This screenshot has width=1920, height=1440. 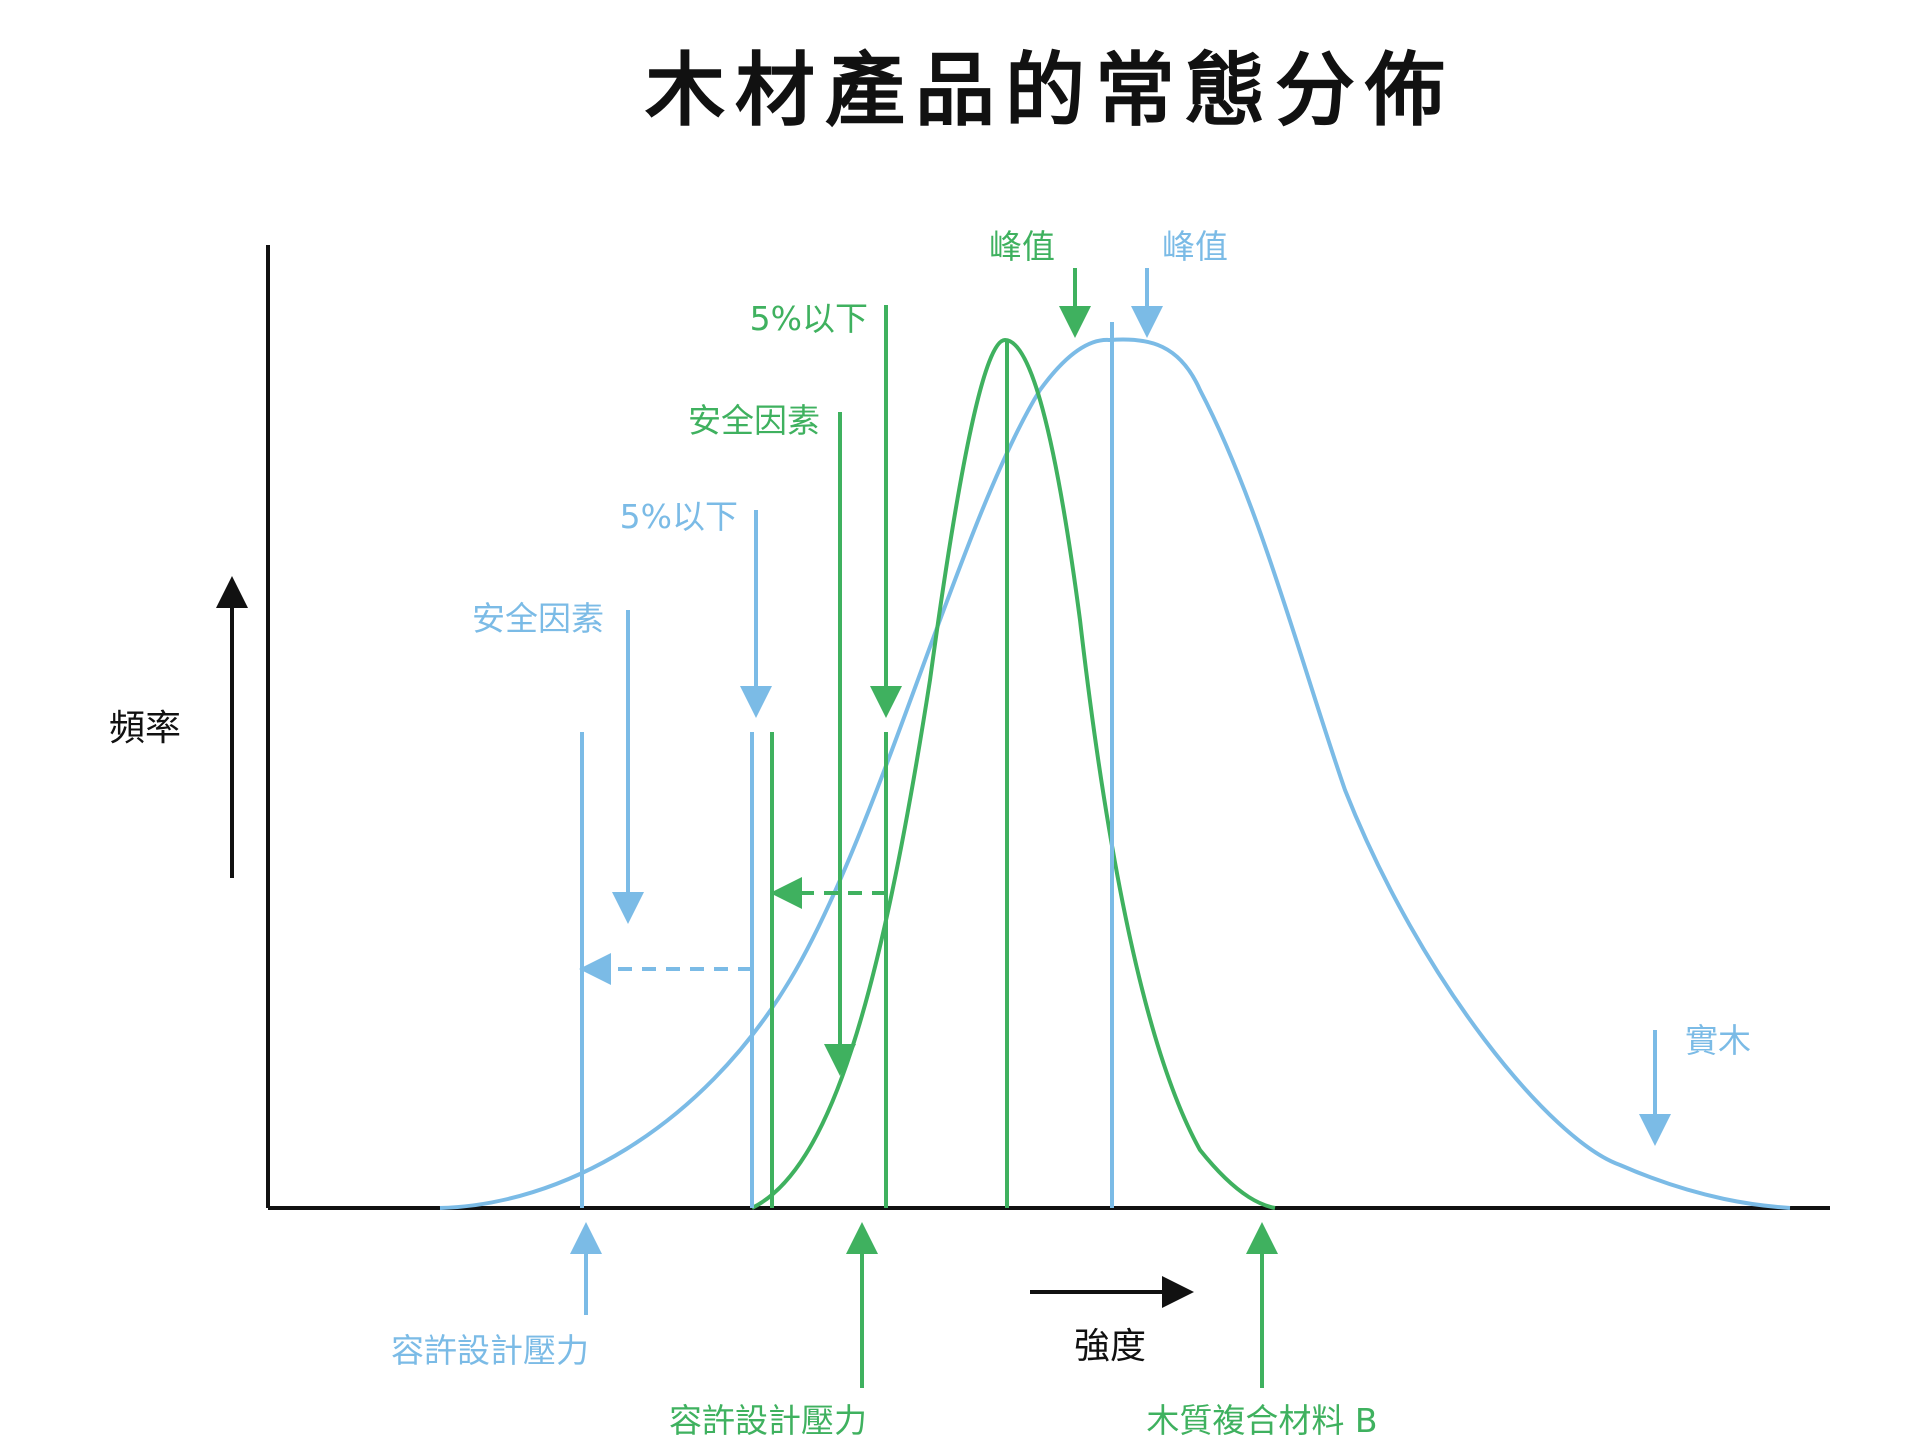 I want to click on diagram-title: 木材產品的常態分佈, so click(x=1050, y=90).